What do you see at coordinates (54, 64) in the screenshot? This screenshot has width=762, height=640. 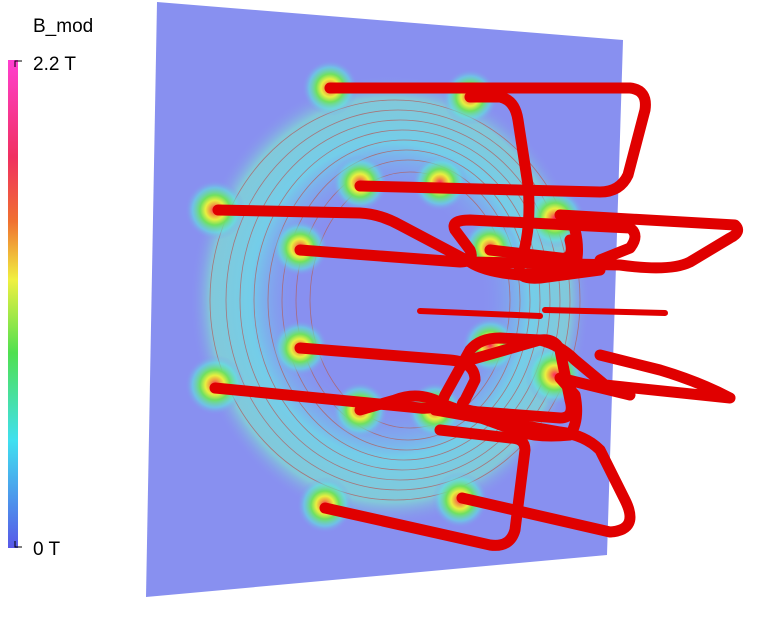 I see `colorbar-max-label: 2.2 T` at bounding box center [54, 64].